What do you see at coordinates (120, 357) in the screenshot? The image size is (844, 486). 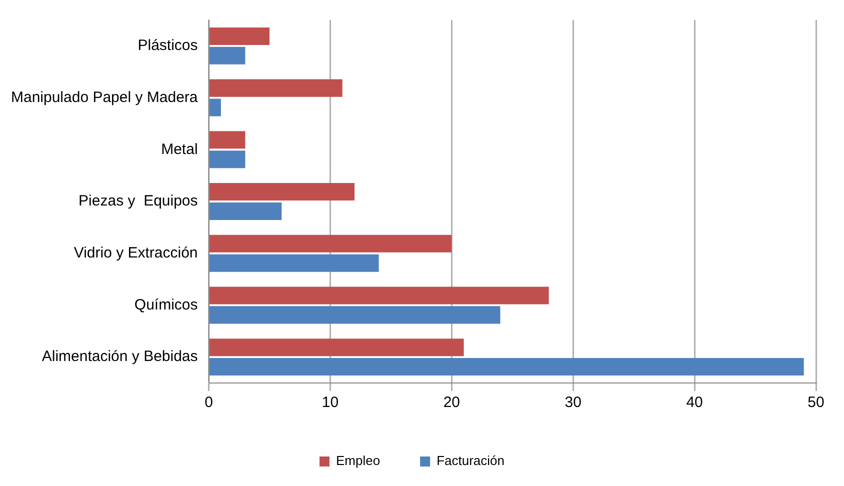 I see `y-tick-label: Alimentación y Bebidas` at bounding box center [120, 357].